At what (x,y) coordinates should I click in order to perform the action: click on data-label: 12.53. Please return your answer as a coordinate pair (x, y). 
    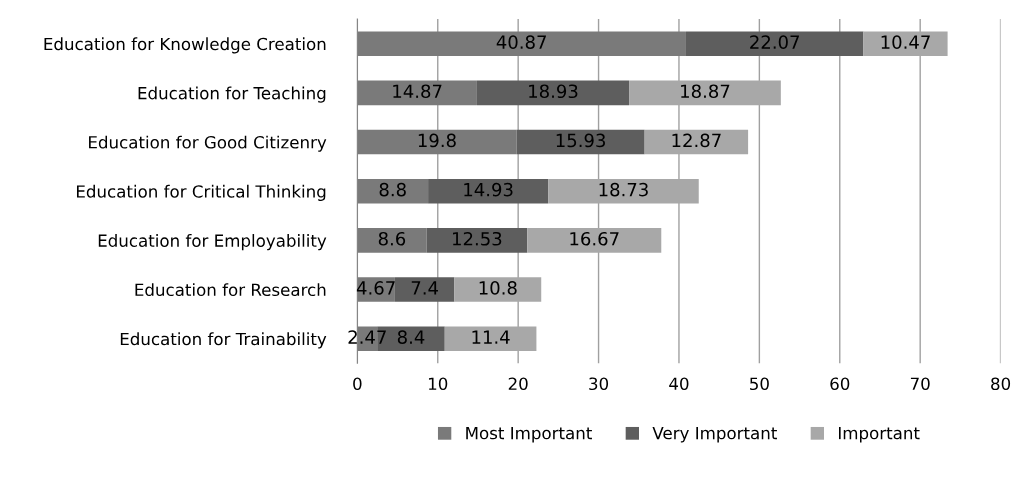
    Looking at the image, I should click on (477, 238).